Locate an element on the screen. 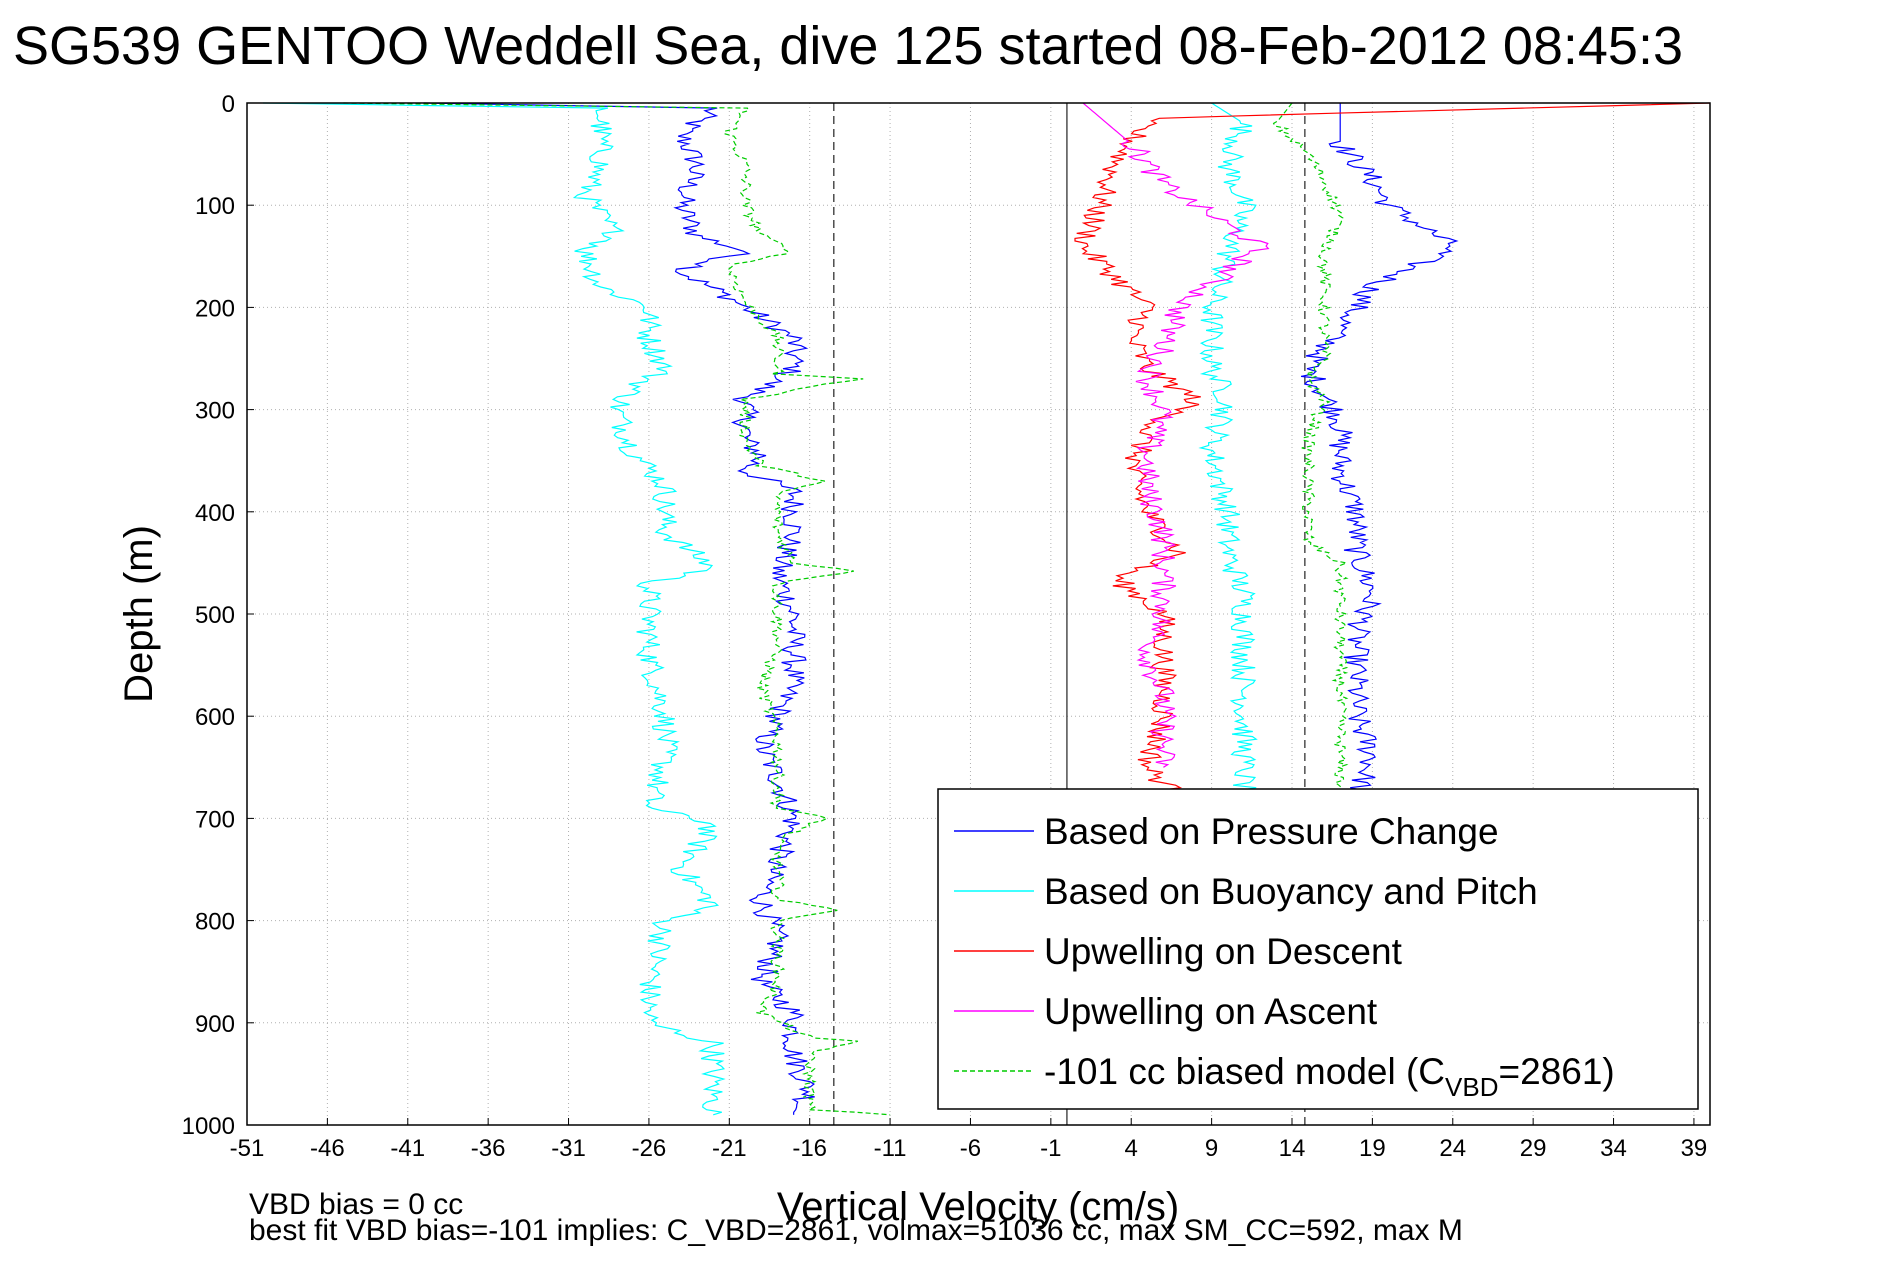 The image size is (1891, 1262). x-tick-label: 9 is located at coordinates (1211, 1148).